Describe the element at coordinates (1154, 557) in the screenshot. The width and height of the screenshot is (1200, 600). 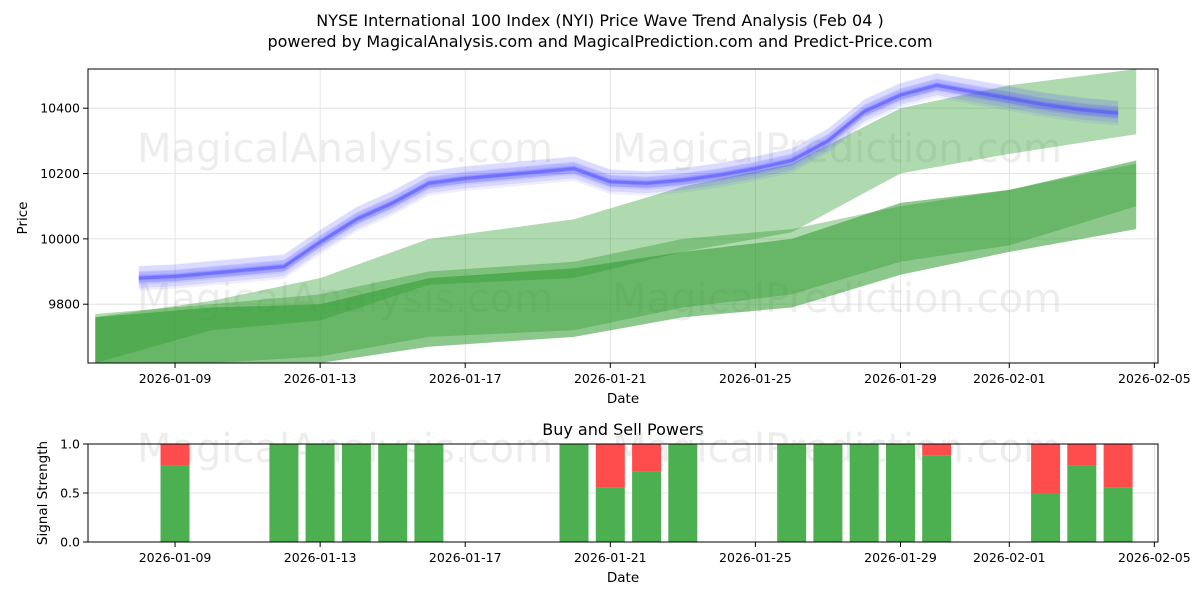
I see `buy-sell-x-tick-label: 2026-02-05` at that location.